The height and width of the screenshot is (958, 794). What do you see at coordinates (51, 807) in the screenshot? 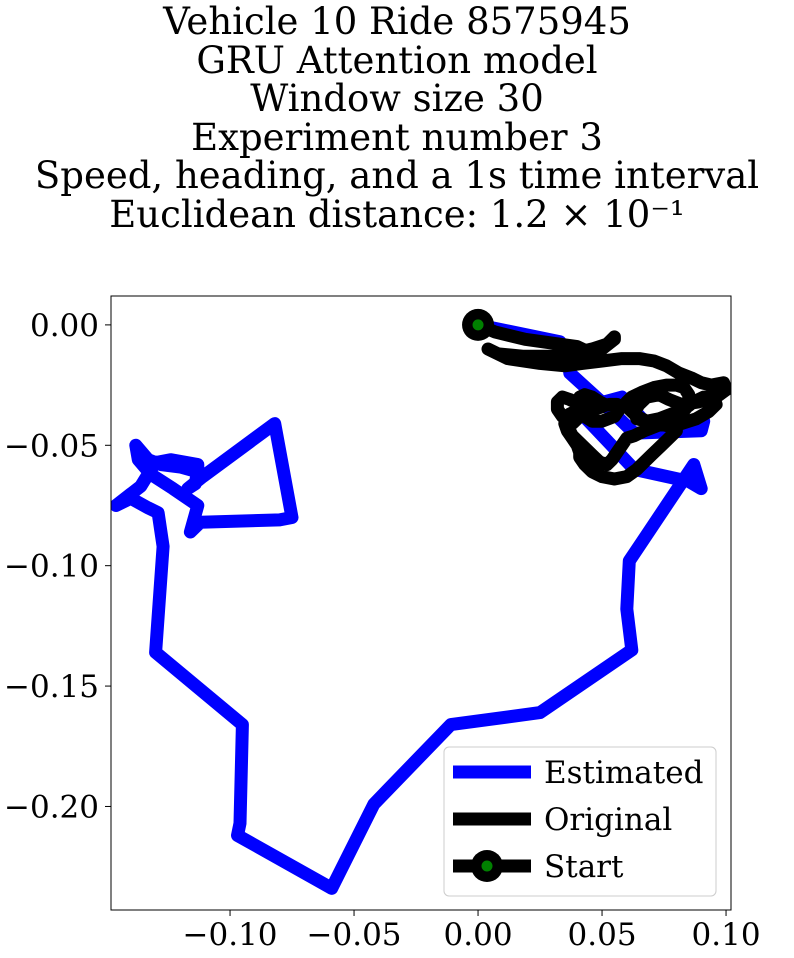
I see `y-tick-label: −0.20` at bounding box center [51, 807].